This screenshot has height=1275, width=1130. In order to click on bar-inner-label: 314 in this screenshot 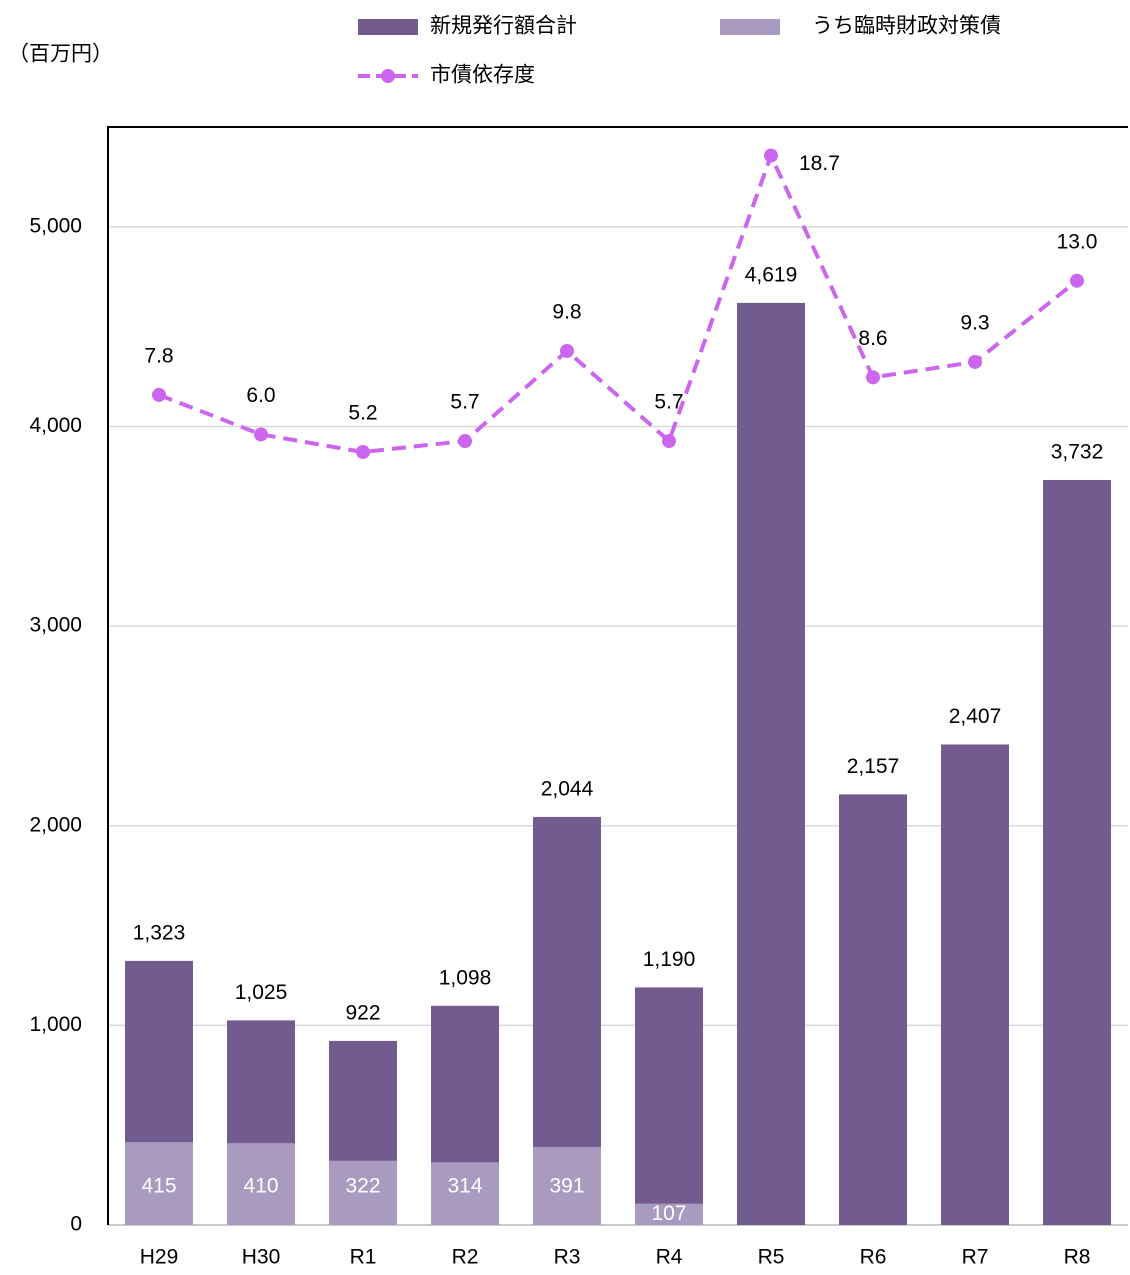, I will do `click(464, 1186)`.